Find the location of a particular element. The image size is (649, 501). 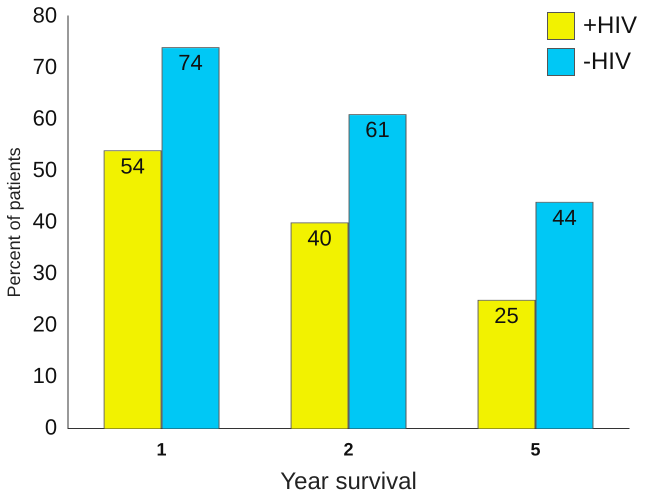

data-label: 25 is located at coordinates (506, 315).